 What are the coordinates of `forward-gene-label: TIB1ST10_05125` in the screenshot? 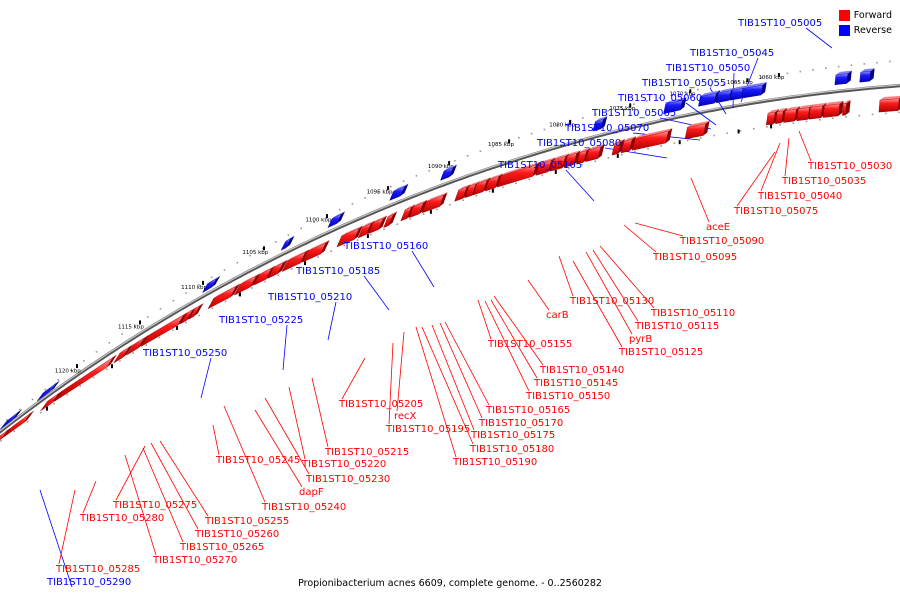 It's located at (660, 352).